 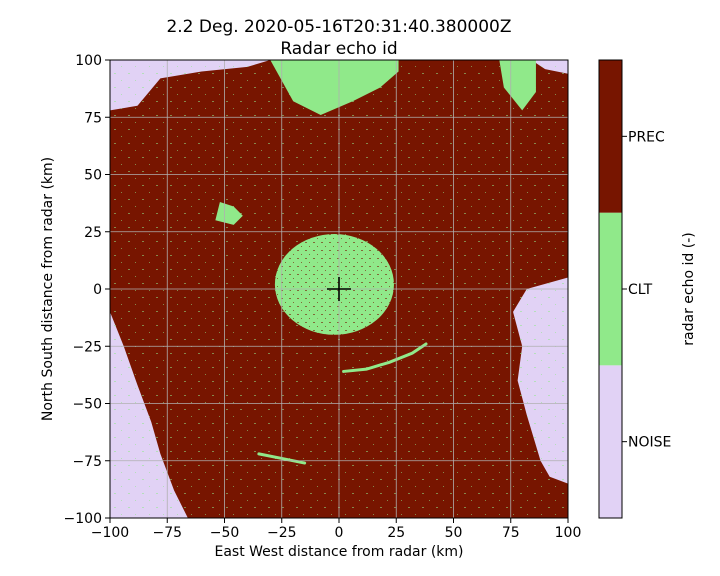 What do you see at coordinates (568, 533) in the screenshot?
I see `x-tick-label-8: 100` at bounding box center [568, 533].